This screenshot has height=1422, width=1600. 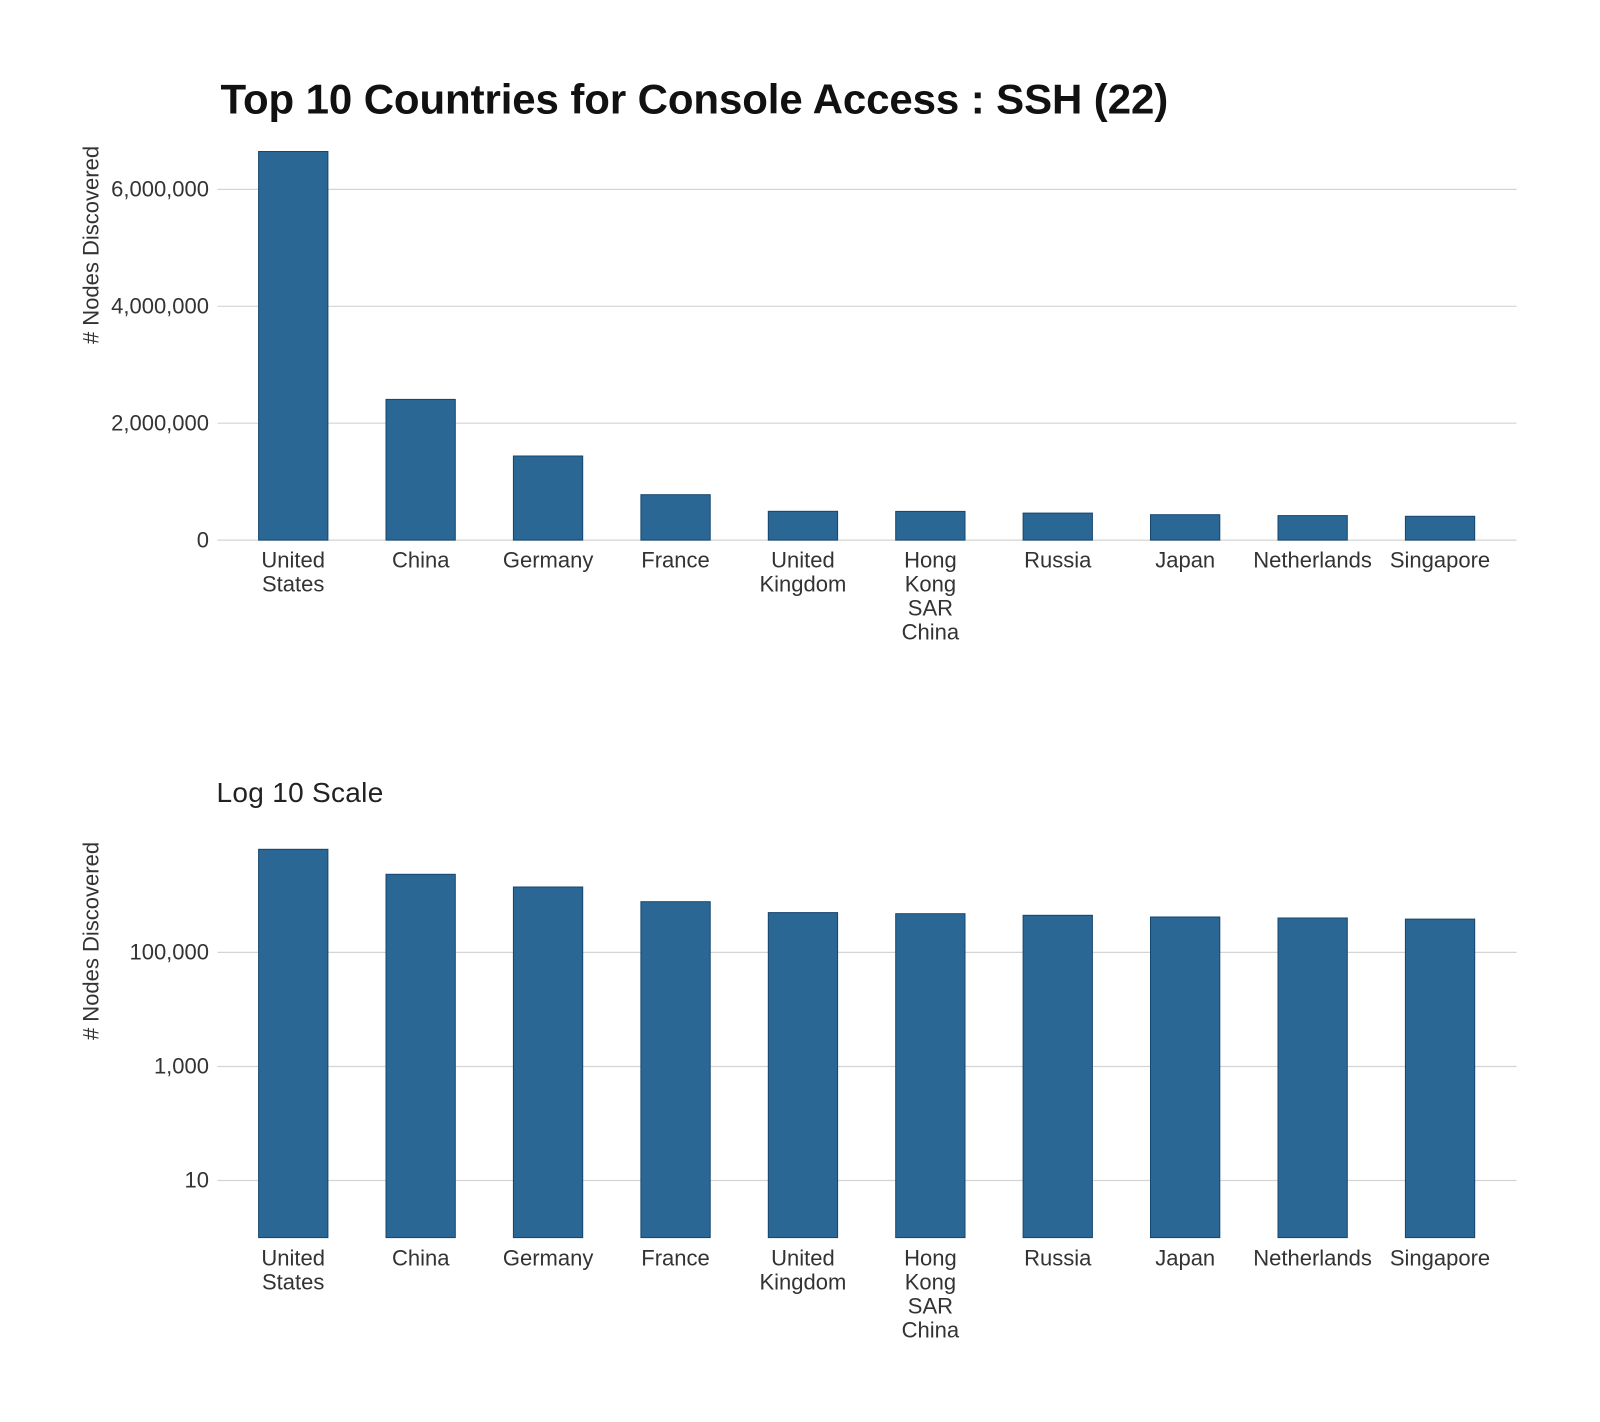 I want to click on svg-text: Log 10 Scale, so click(x=300, y=792).